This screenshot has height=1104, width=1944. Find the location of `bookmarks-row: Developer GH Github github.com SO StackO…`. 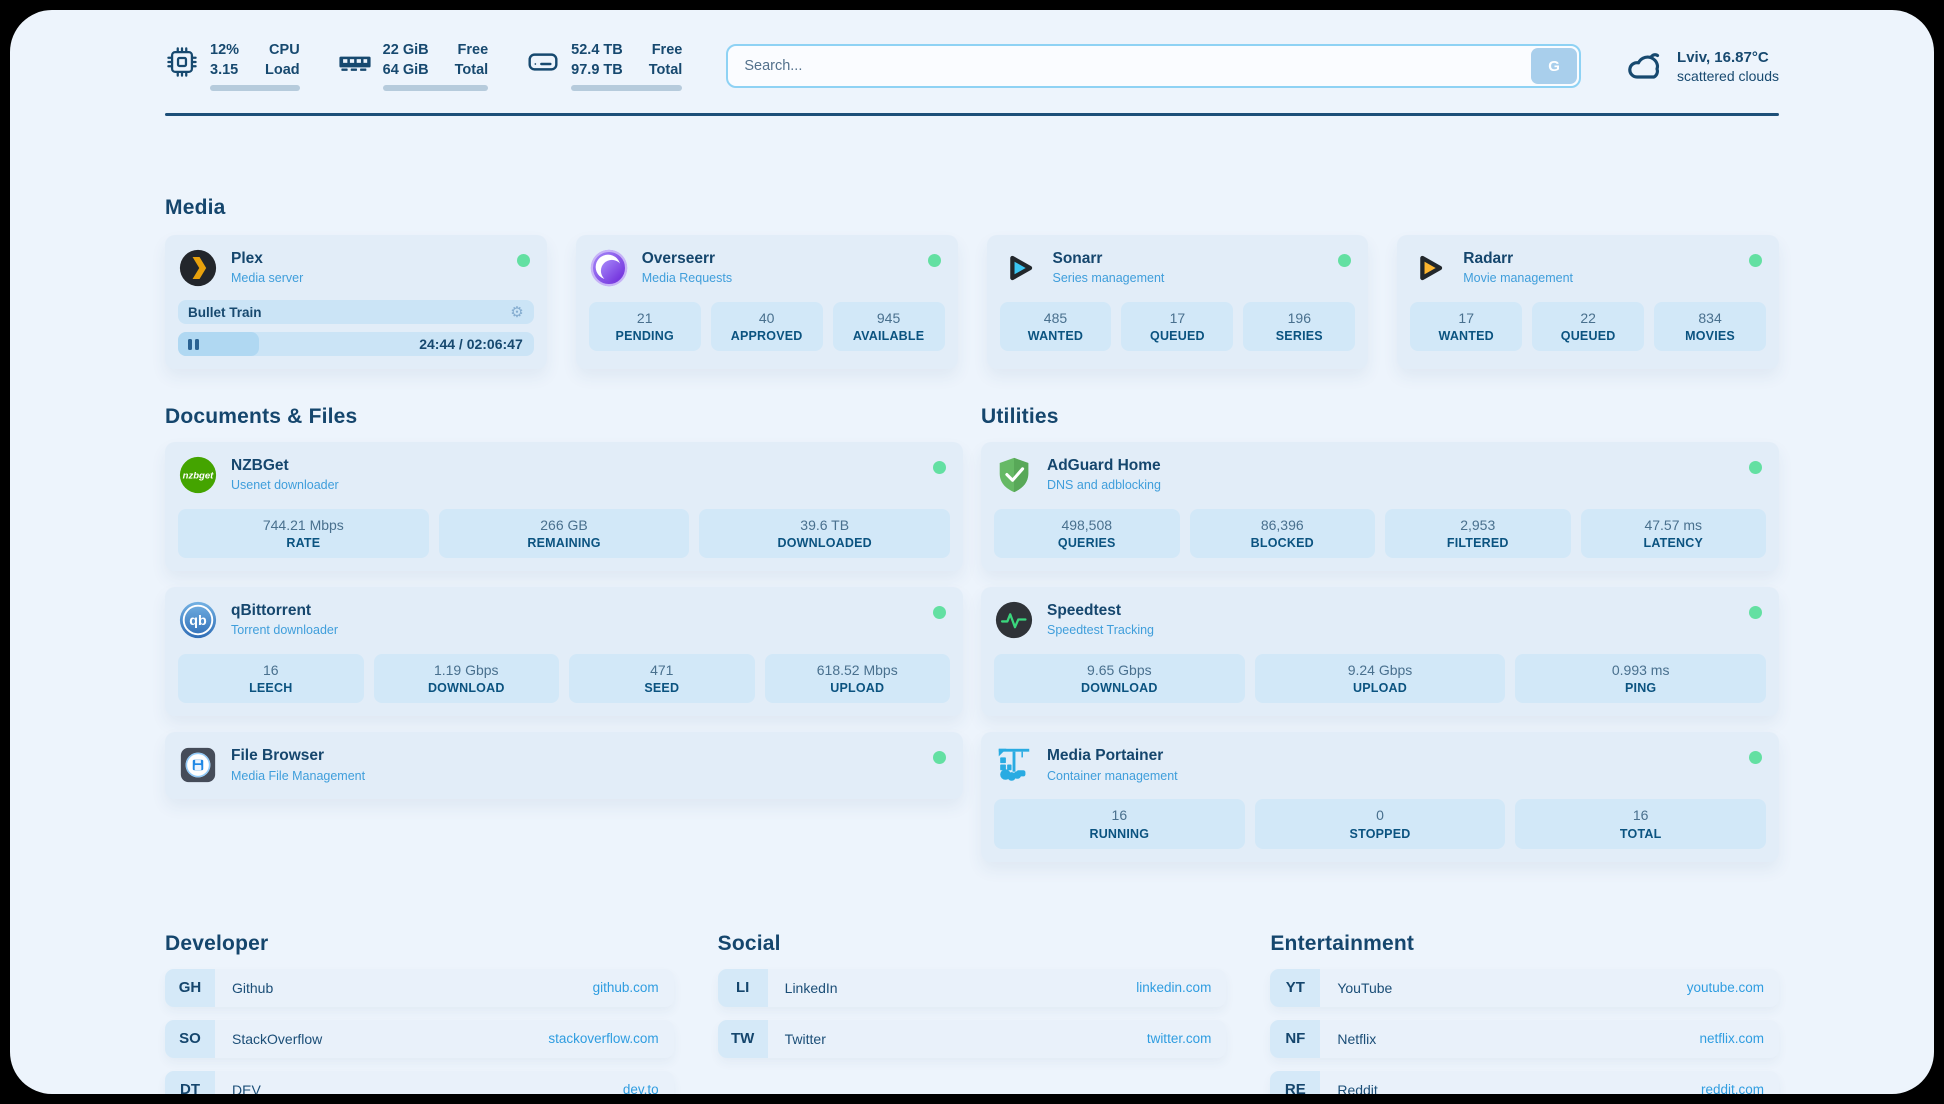

bookmarks-row: Developer GH Github github.com SO StackO… is located at coordinates (972, 1013).